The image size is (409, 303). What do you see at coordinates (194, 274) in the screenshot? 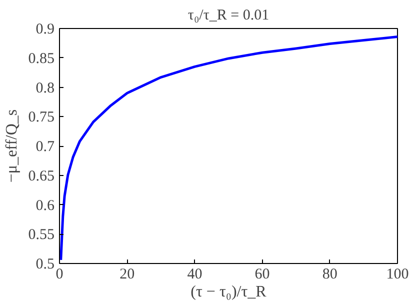
I see `x-tick-label: 40` at bounding box center [194, 274].